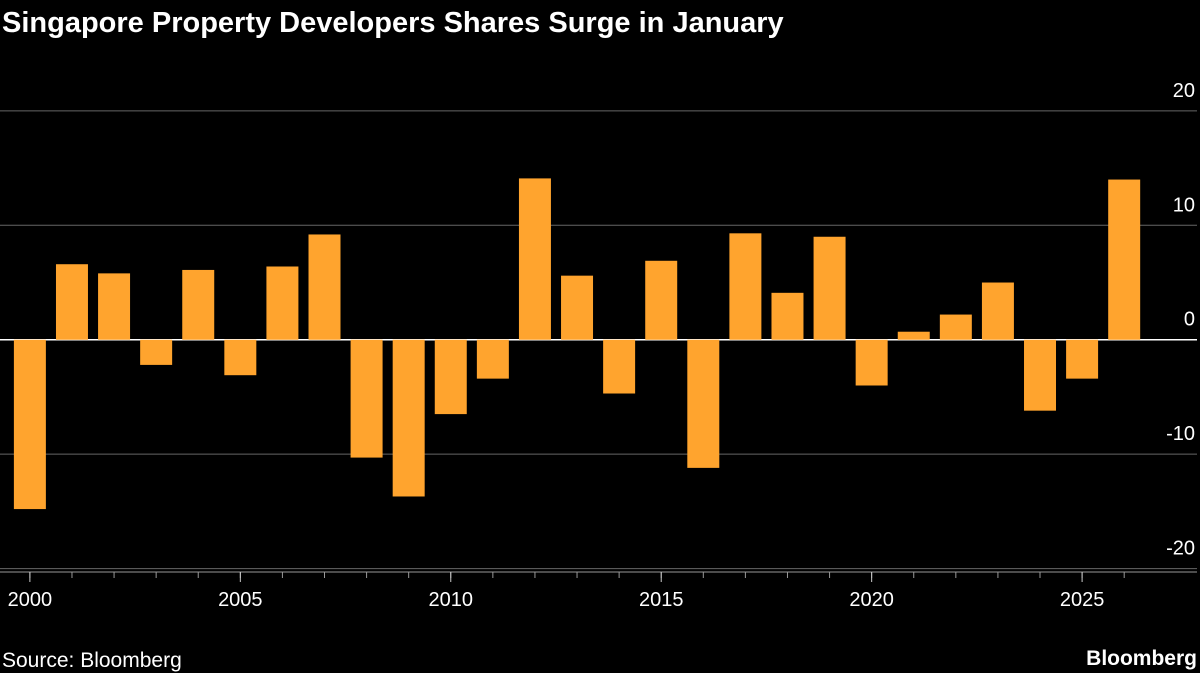 The image size is (1200, 673). What do you see at coordinates (92, 660) in the screenshot?
I see `source: Source: Bloomberg` at bounding box center [92, 660].